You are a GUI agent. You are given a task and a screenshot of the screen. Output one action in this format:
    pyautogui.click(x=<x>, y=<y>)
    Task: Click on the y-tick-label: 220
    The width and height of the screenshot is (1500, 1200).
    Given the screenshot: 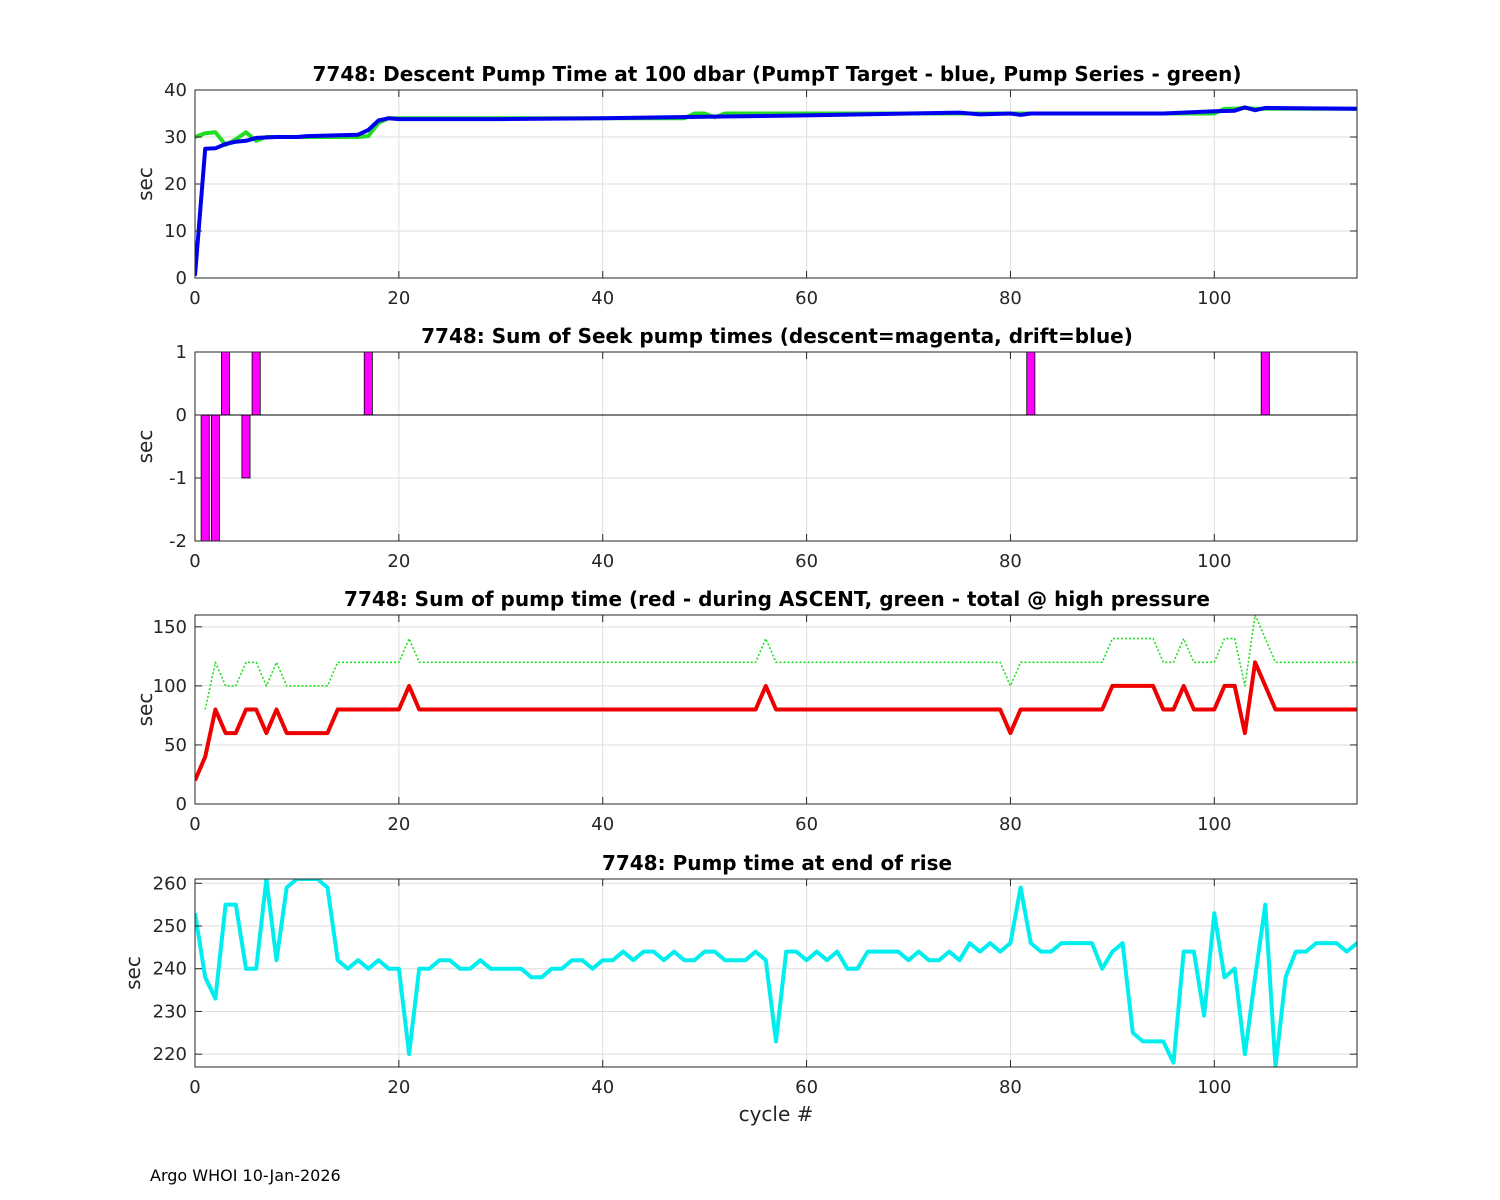 What is the action you would take?
    pyautogui.click(x=170, y=1054)
    